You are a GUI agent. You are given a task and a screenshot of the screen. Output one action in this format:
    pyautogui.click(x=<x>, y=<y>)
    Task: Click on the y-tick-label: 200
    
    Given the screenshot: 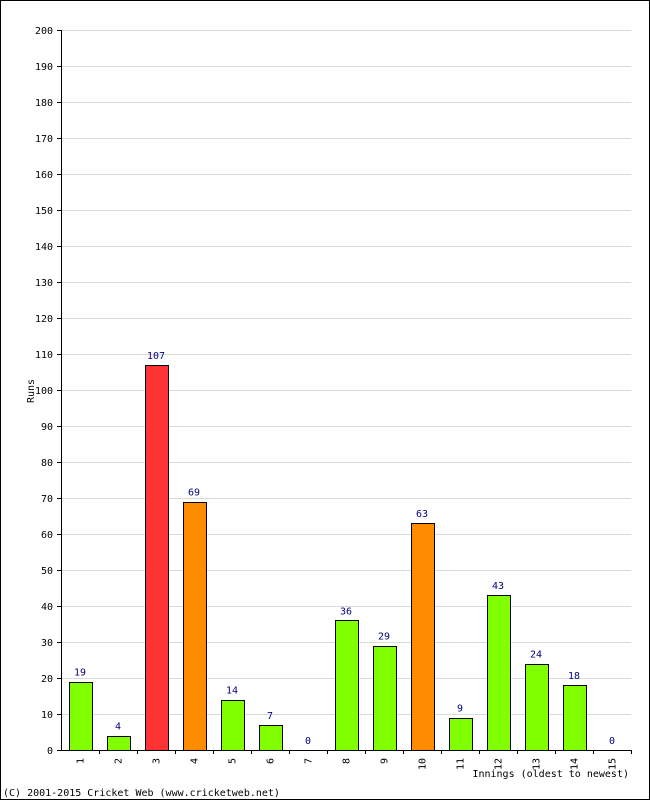 What is the action you would take?
    pyautogui.click(x=44, y=31)
    